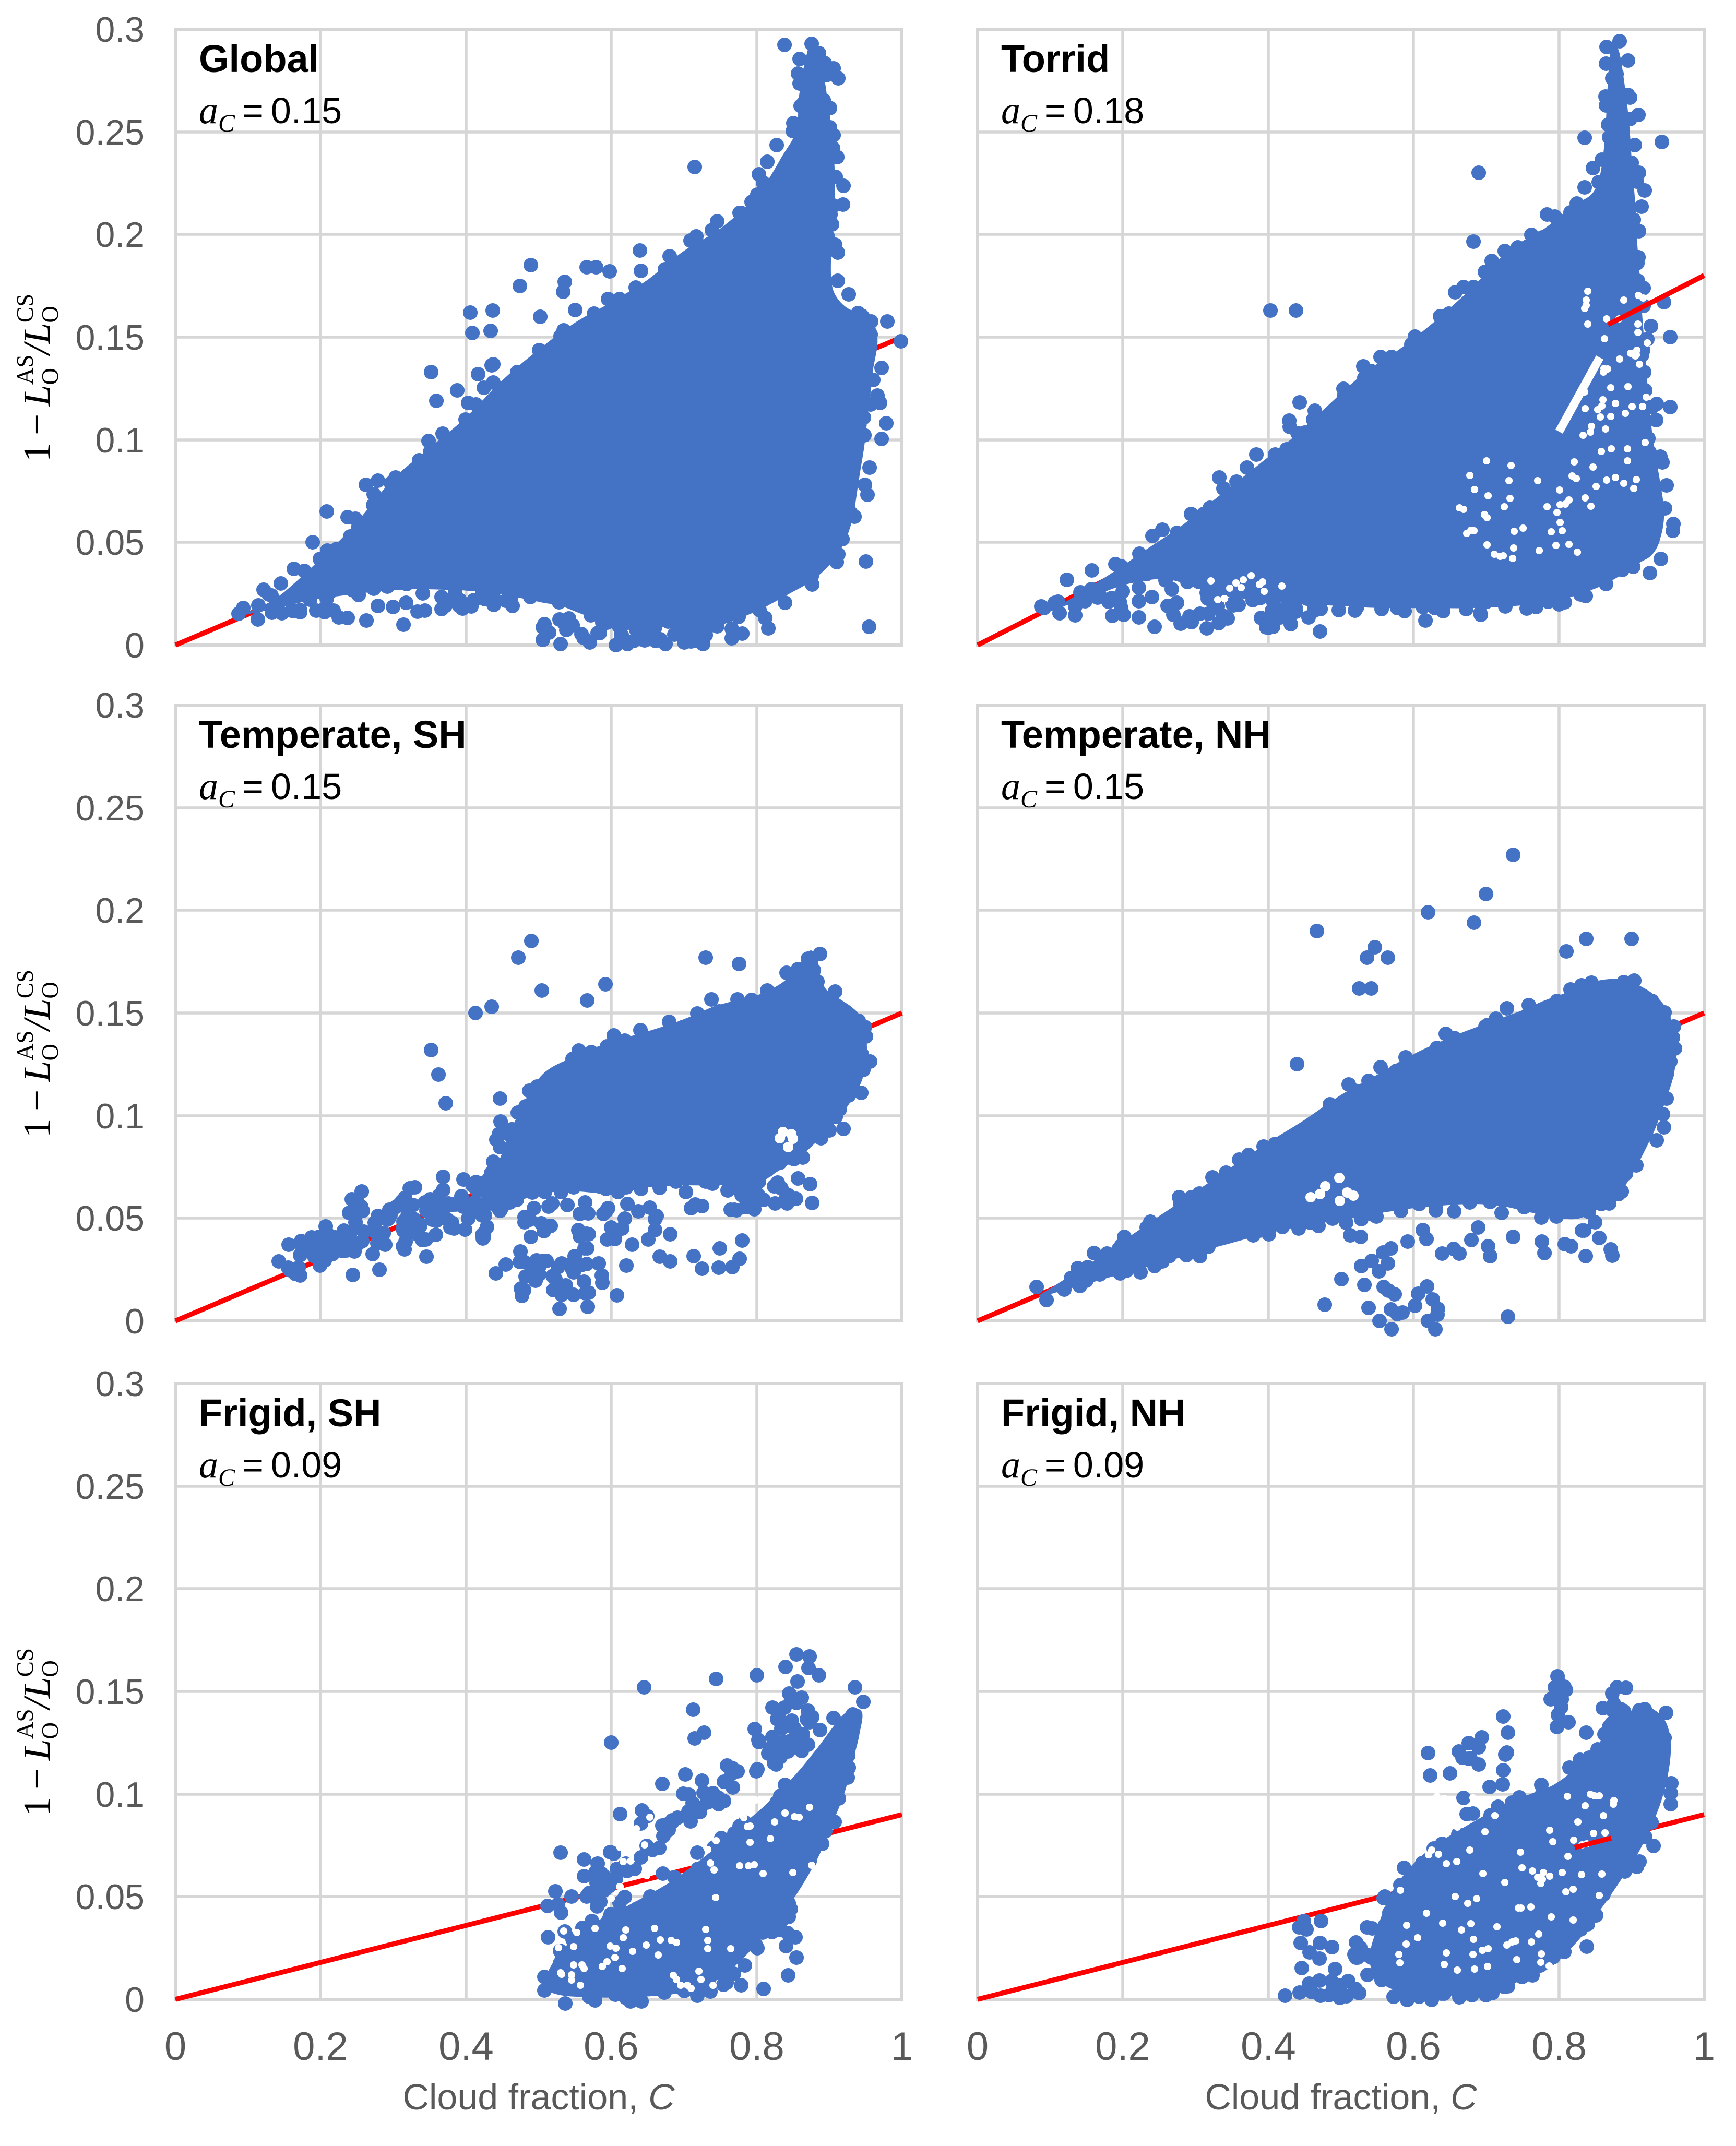 This screenshot has height=2146, width=1736. I want to click on svg-text: Frigid, NH, so click(1093, 1413).